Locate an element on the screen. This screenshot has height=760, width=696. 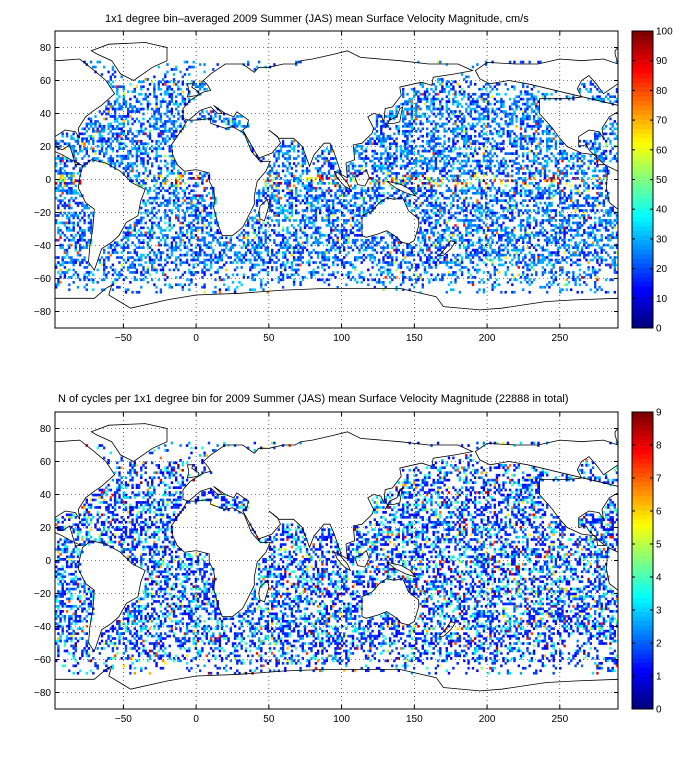
chart-1-xtick-label: 200 is located at coordinates (487, 338).